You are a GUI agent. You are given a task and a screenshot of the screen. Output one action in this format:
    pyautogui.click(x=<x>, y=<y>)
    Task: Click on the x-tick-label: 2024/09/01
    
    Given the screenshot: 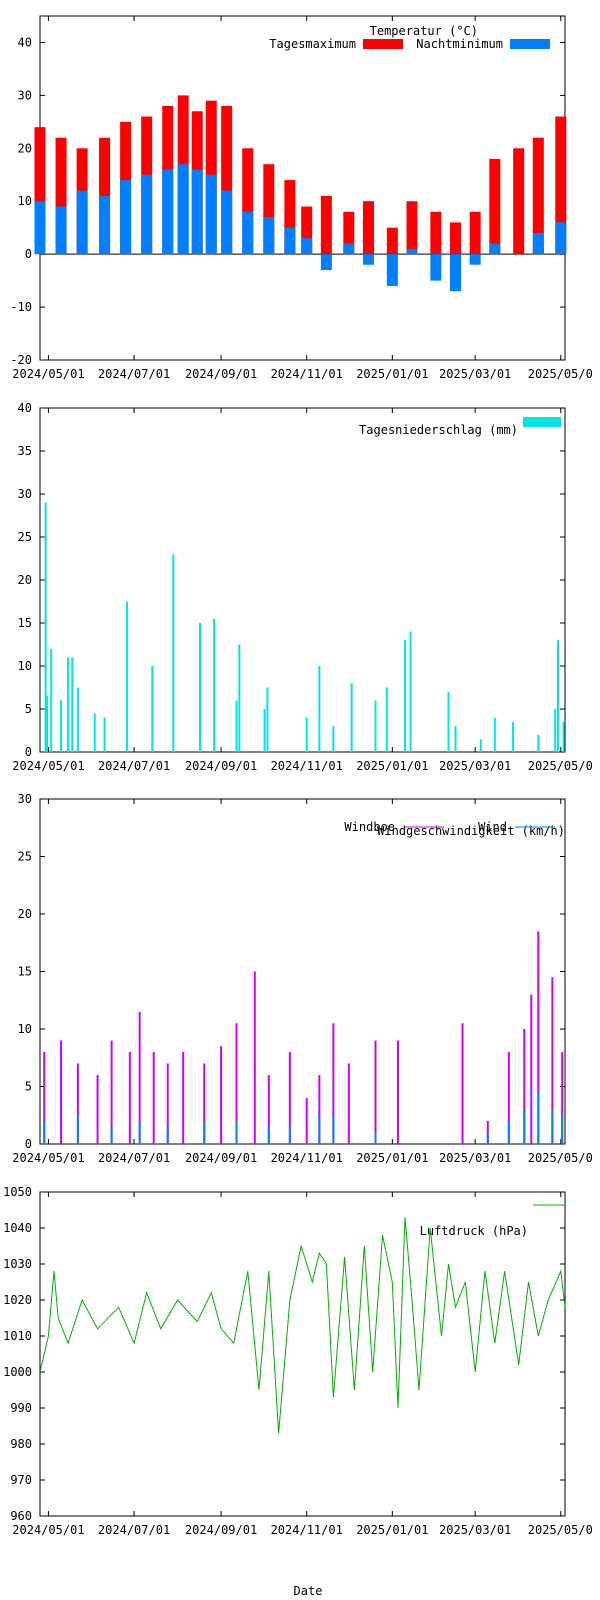 What is the action you would take?
    pyautogui.click(x=221, y=1530)
    